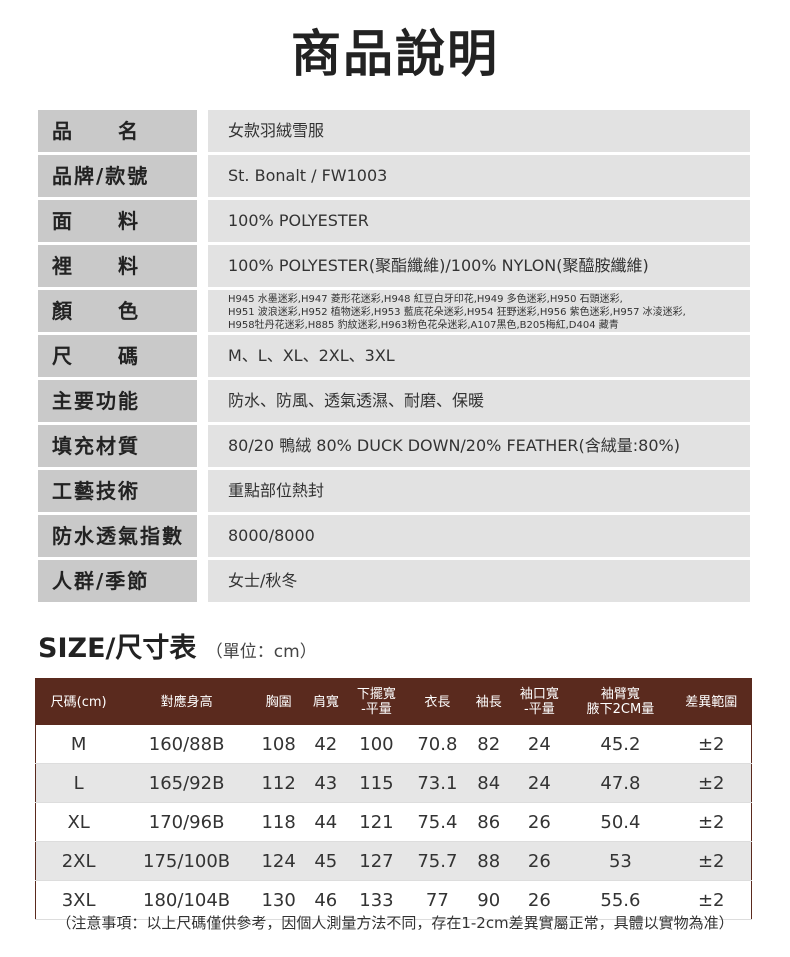 This screenshot has height=957, width=790. I want to click on table-cell: 77, so click(437, 900).